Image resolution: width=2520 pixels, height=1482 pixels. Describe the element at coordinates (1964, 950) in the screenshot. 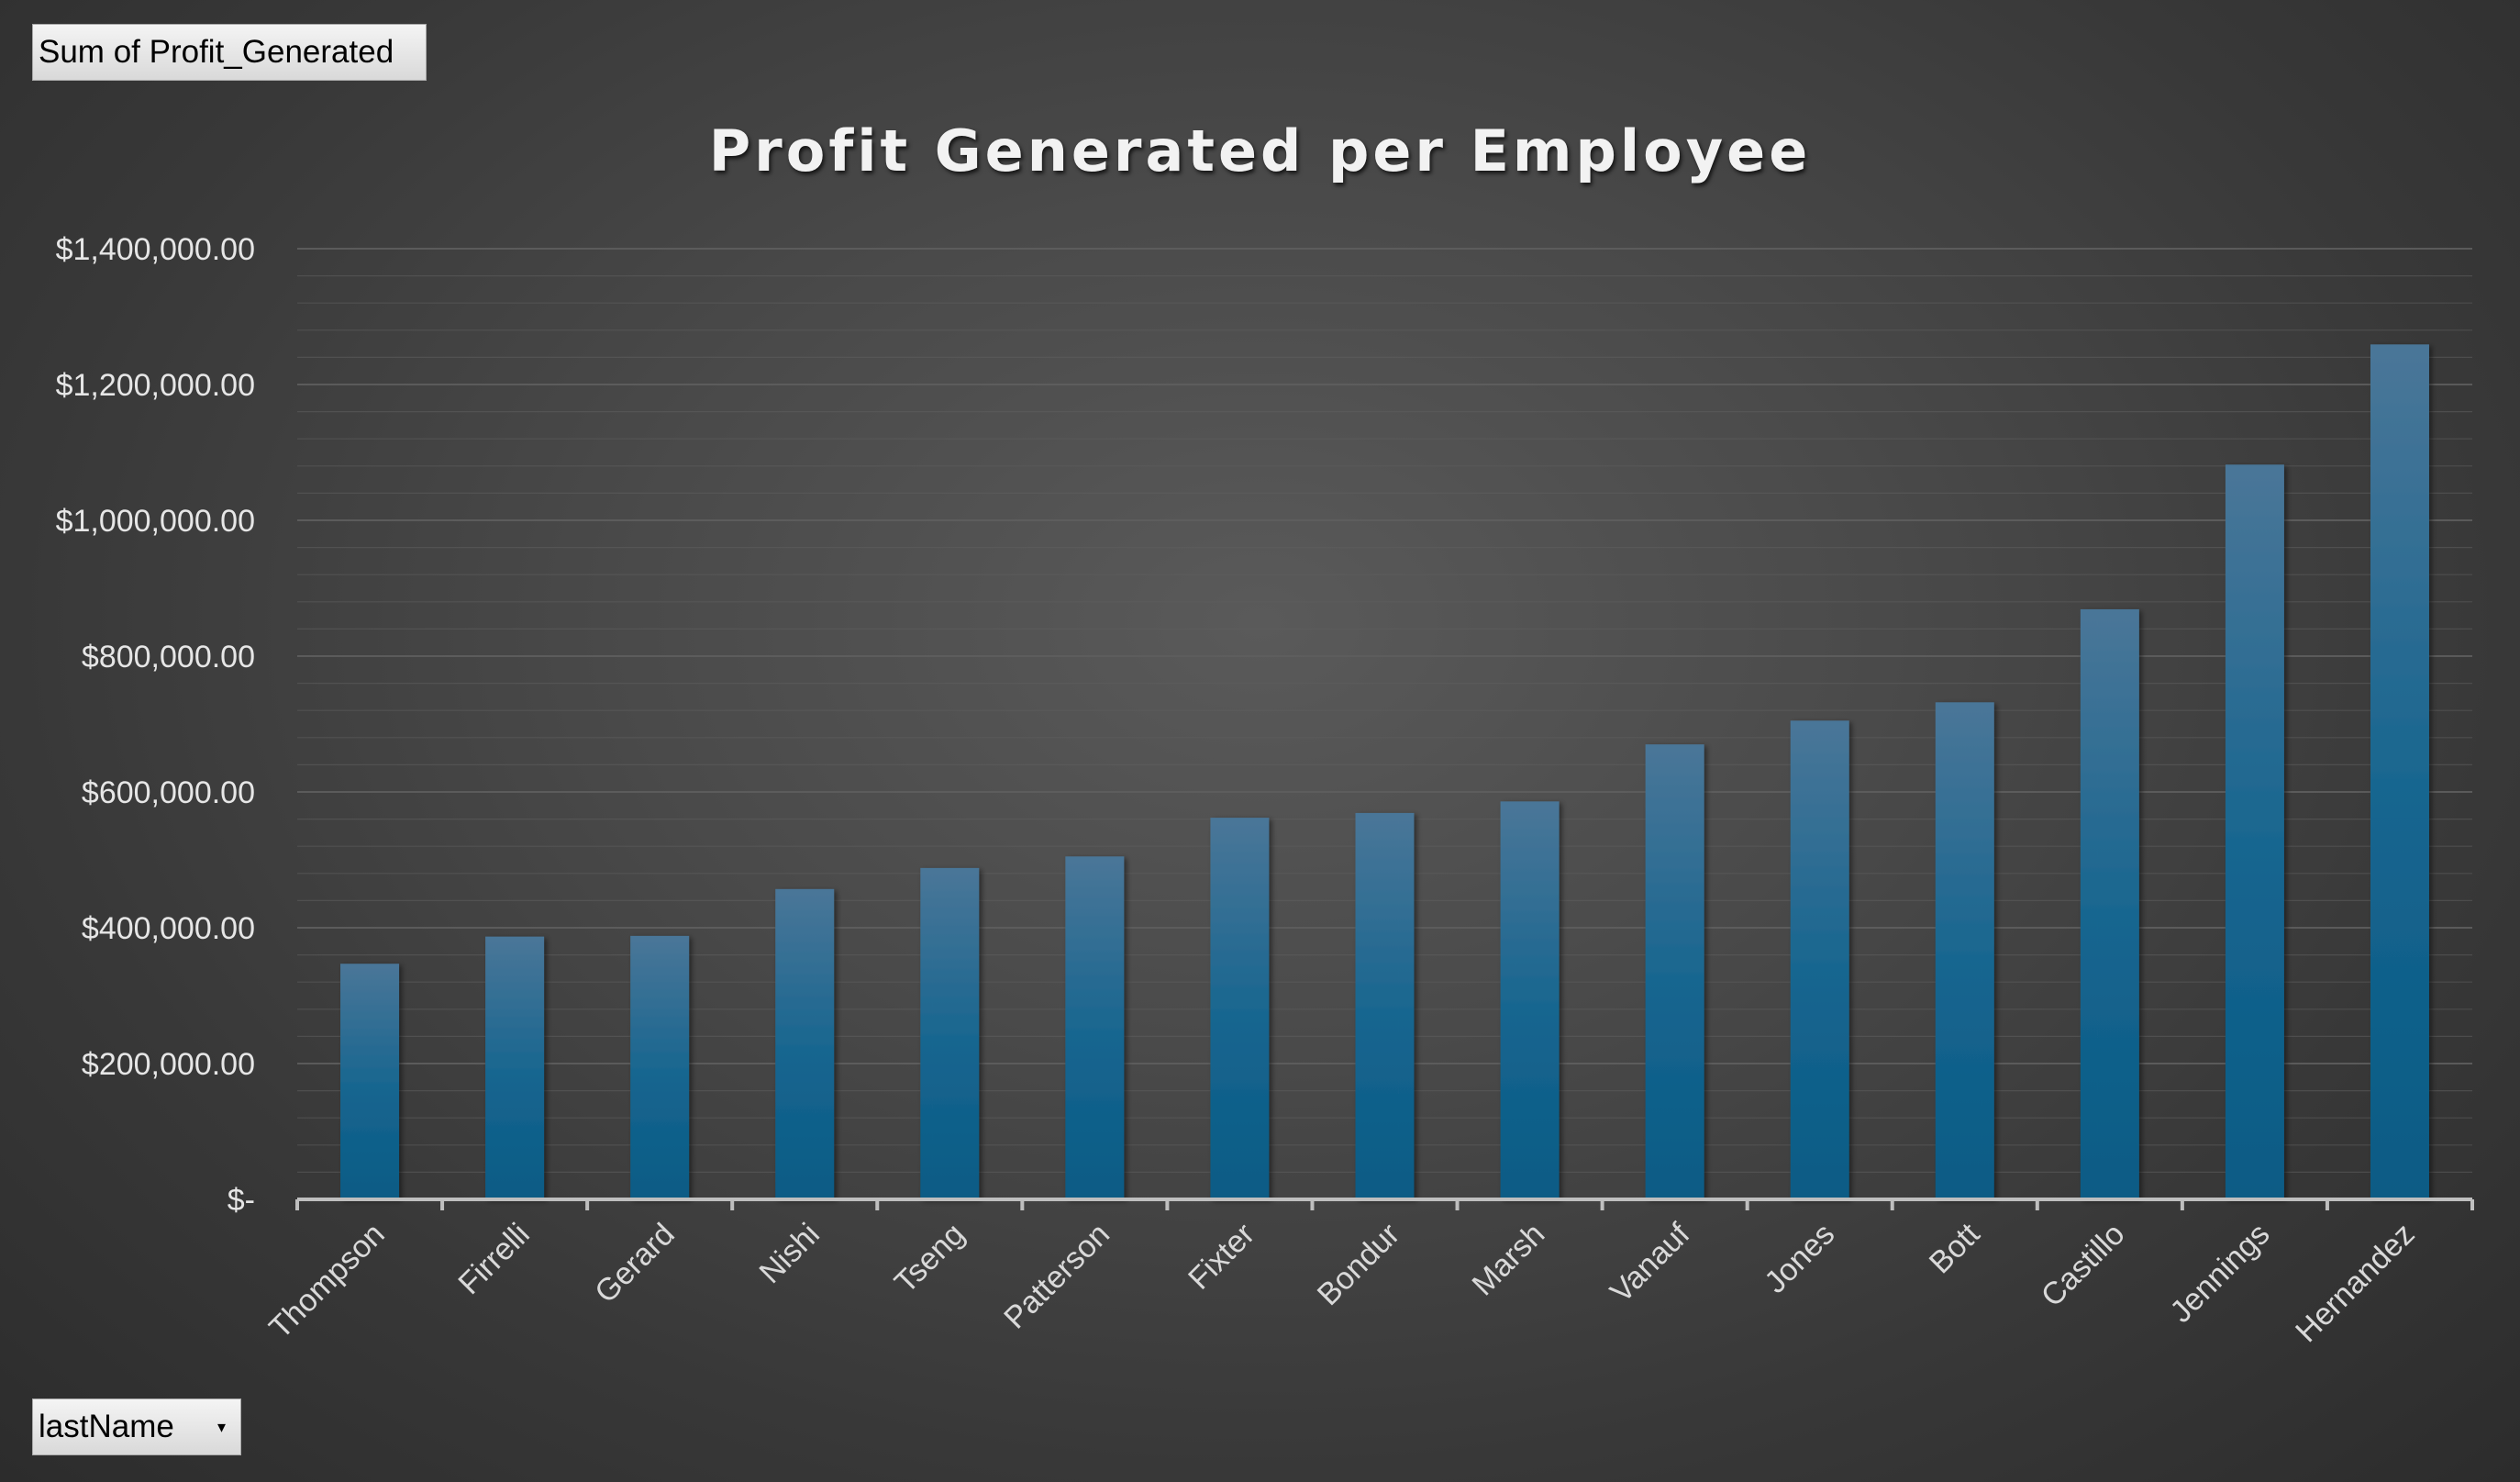

I see `bar-bott` at that location.